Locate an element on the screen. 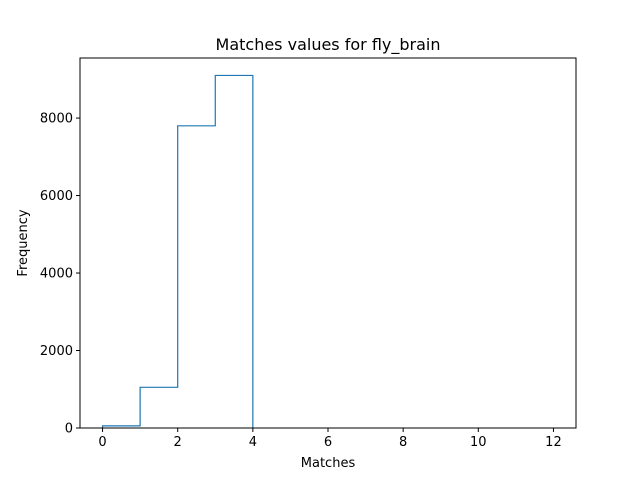  y-tick-label: 4000 is located at coordinates (56, 274).